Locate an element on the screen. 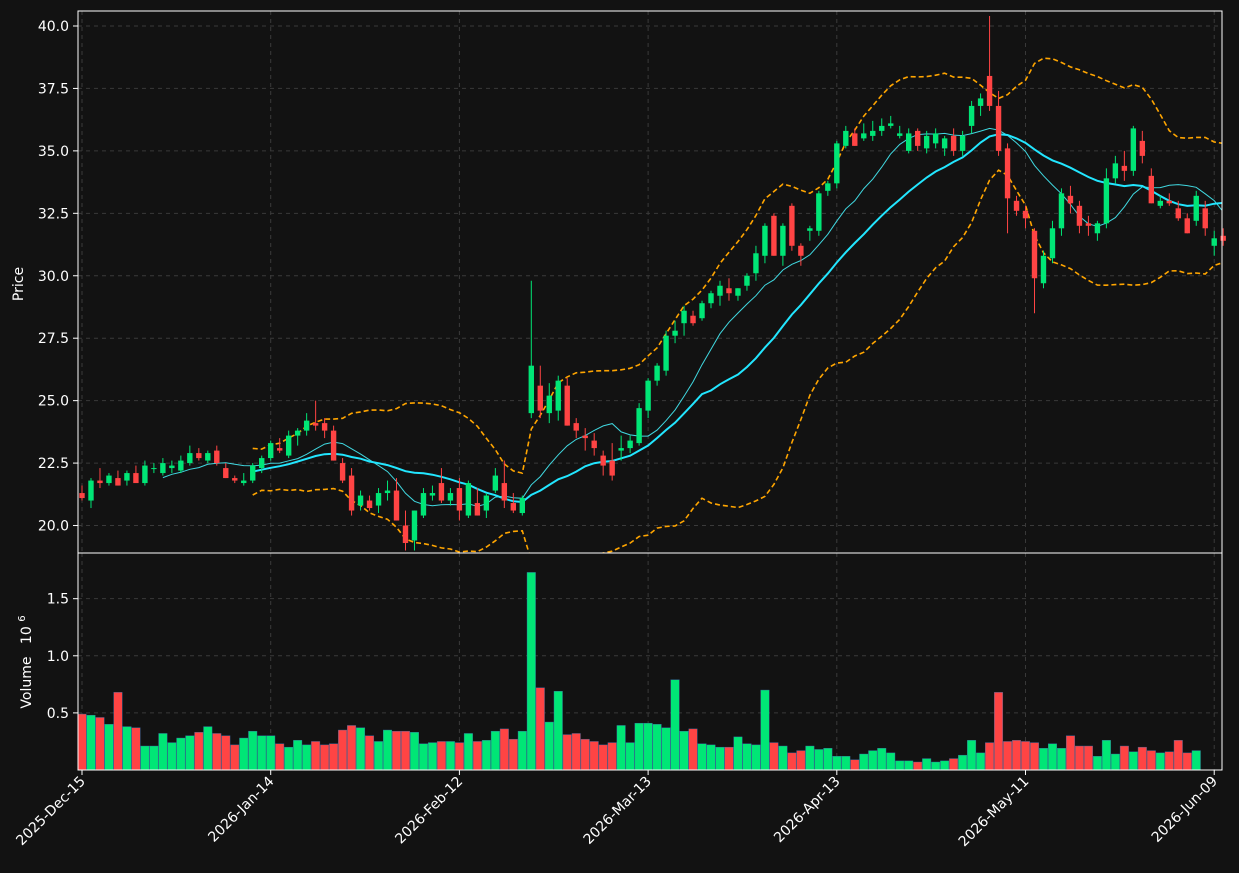 The width and height of the screenshot is (1239, 873). price-tick-label: 27.5 is located at coordinates (53, 339).